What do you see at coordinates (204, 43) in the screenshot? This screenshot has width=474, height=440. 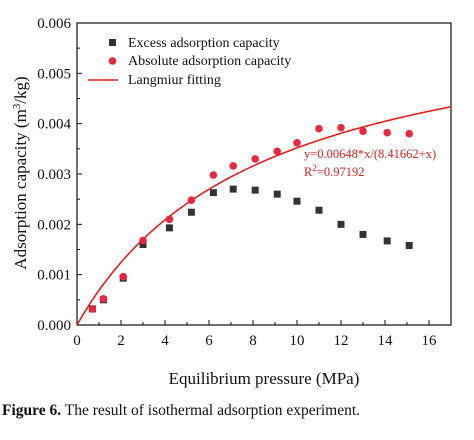 I see `legend-label-excess: Excess adsorption capacity` at bounding box center [204, 43].